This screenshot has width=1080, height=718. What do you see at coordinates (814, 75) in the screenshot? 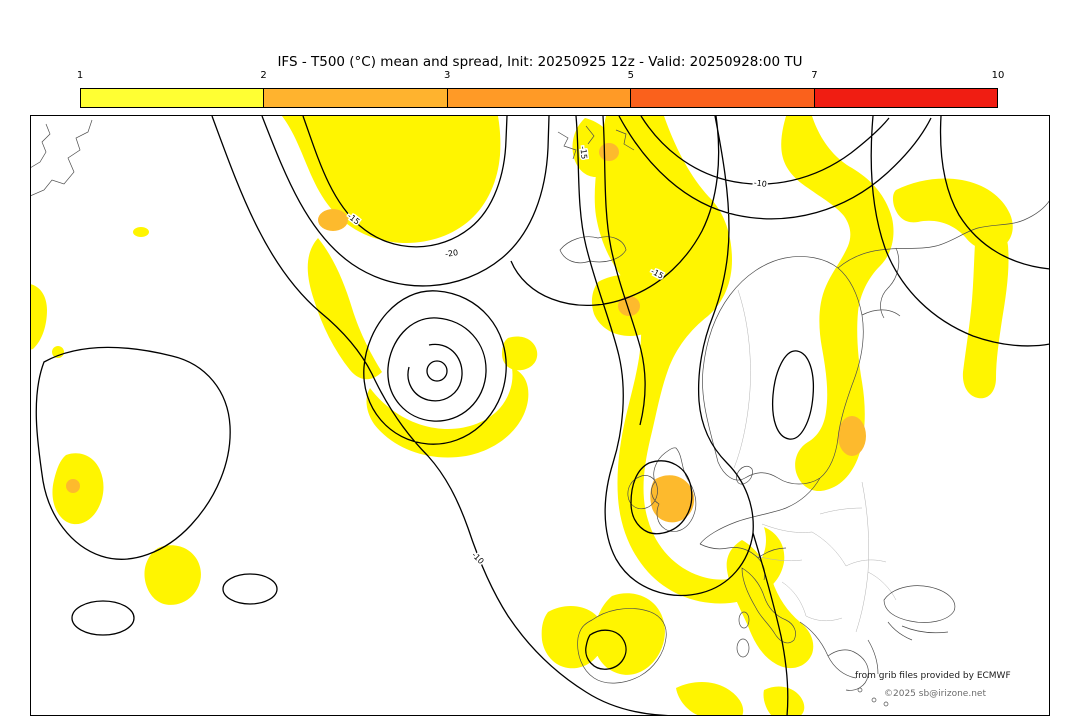
I see `colorbar-tick-label: 7` at bounding box center [814, 75].